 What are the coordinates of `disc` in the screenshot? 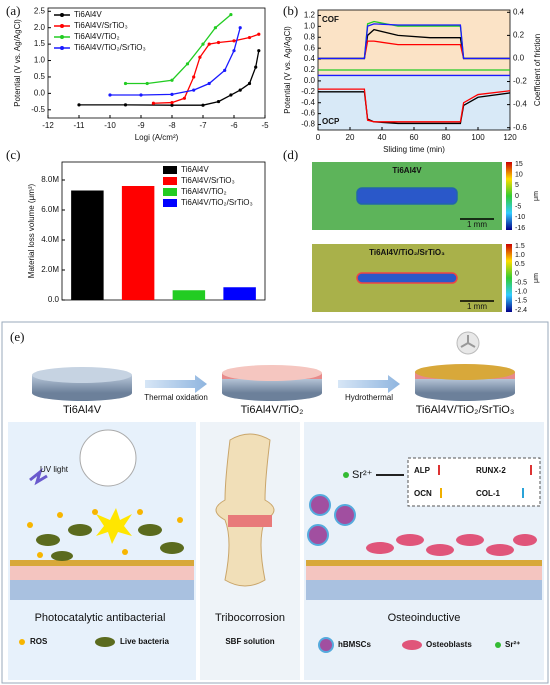 It's located at (82, 375).